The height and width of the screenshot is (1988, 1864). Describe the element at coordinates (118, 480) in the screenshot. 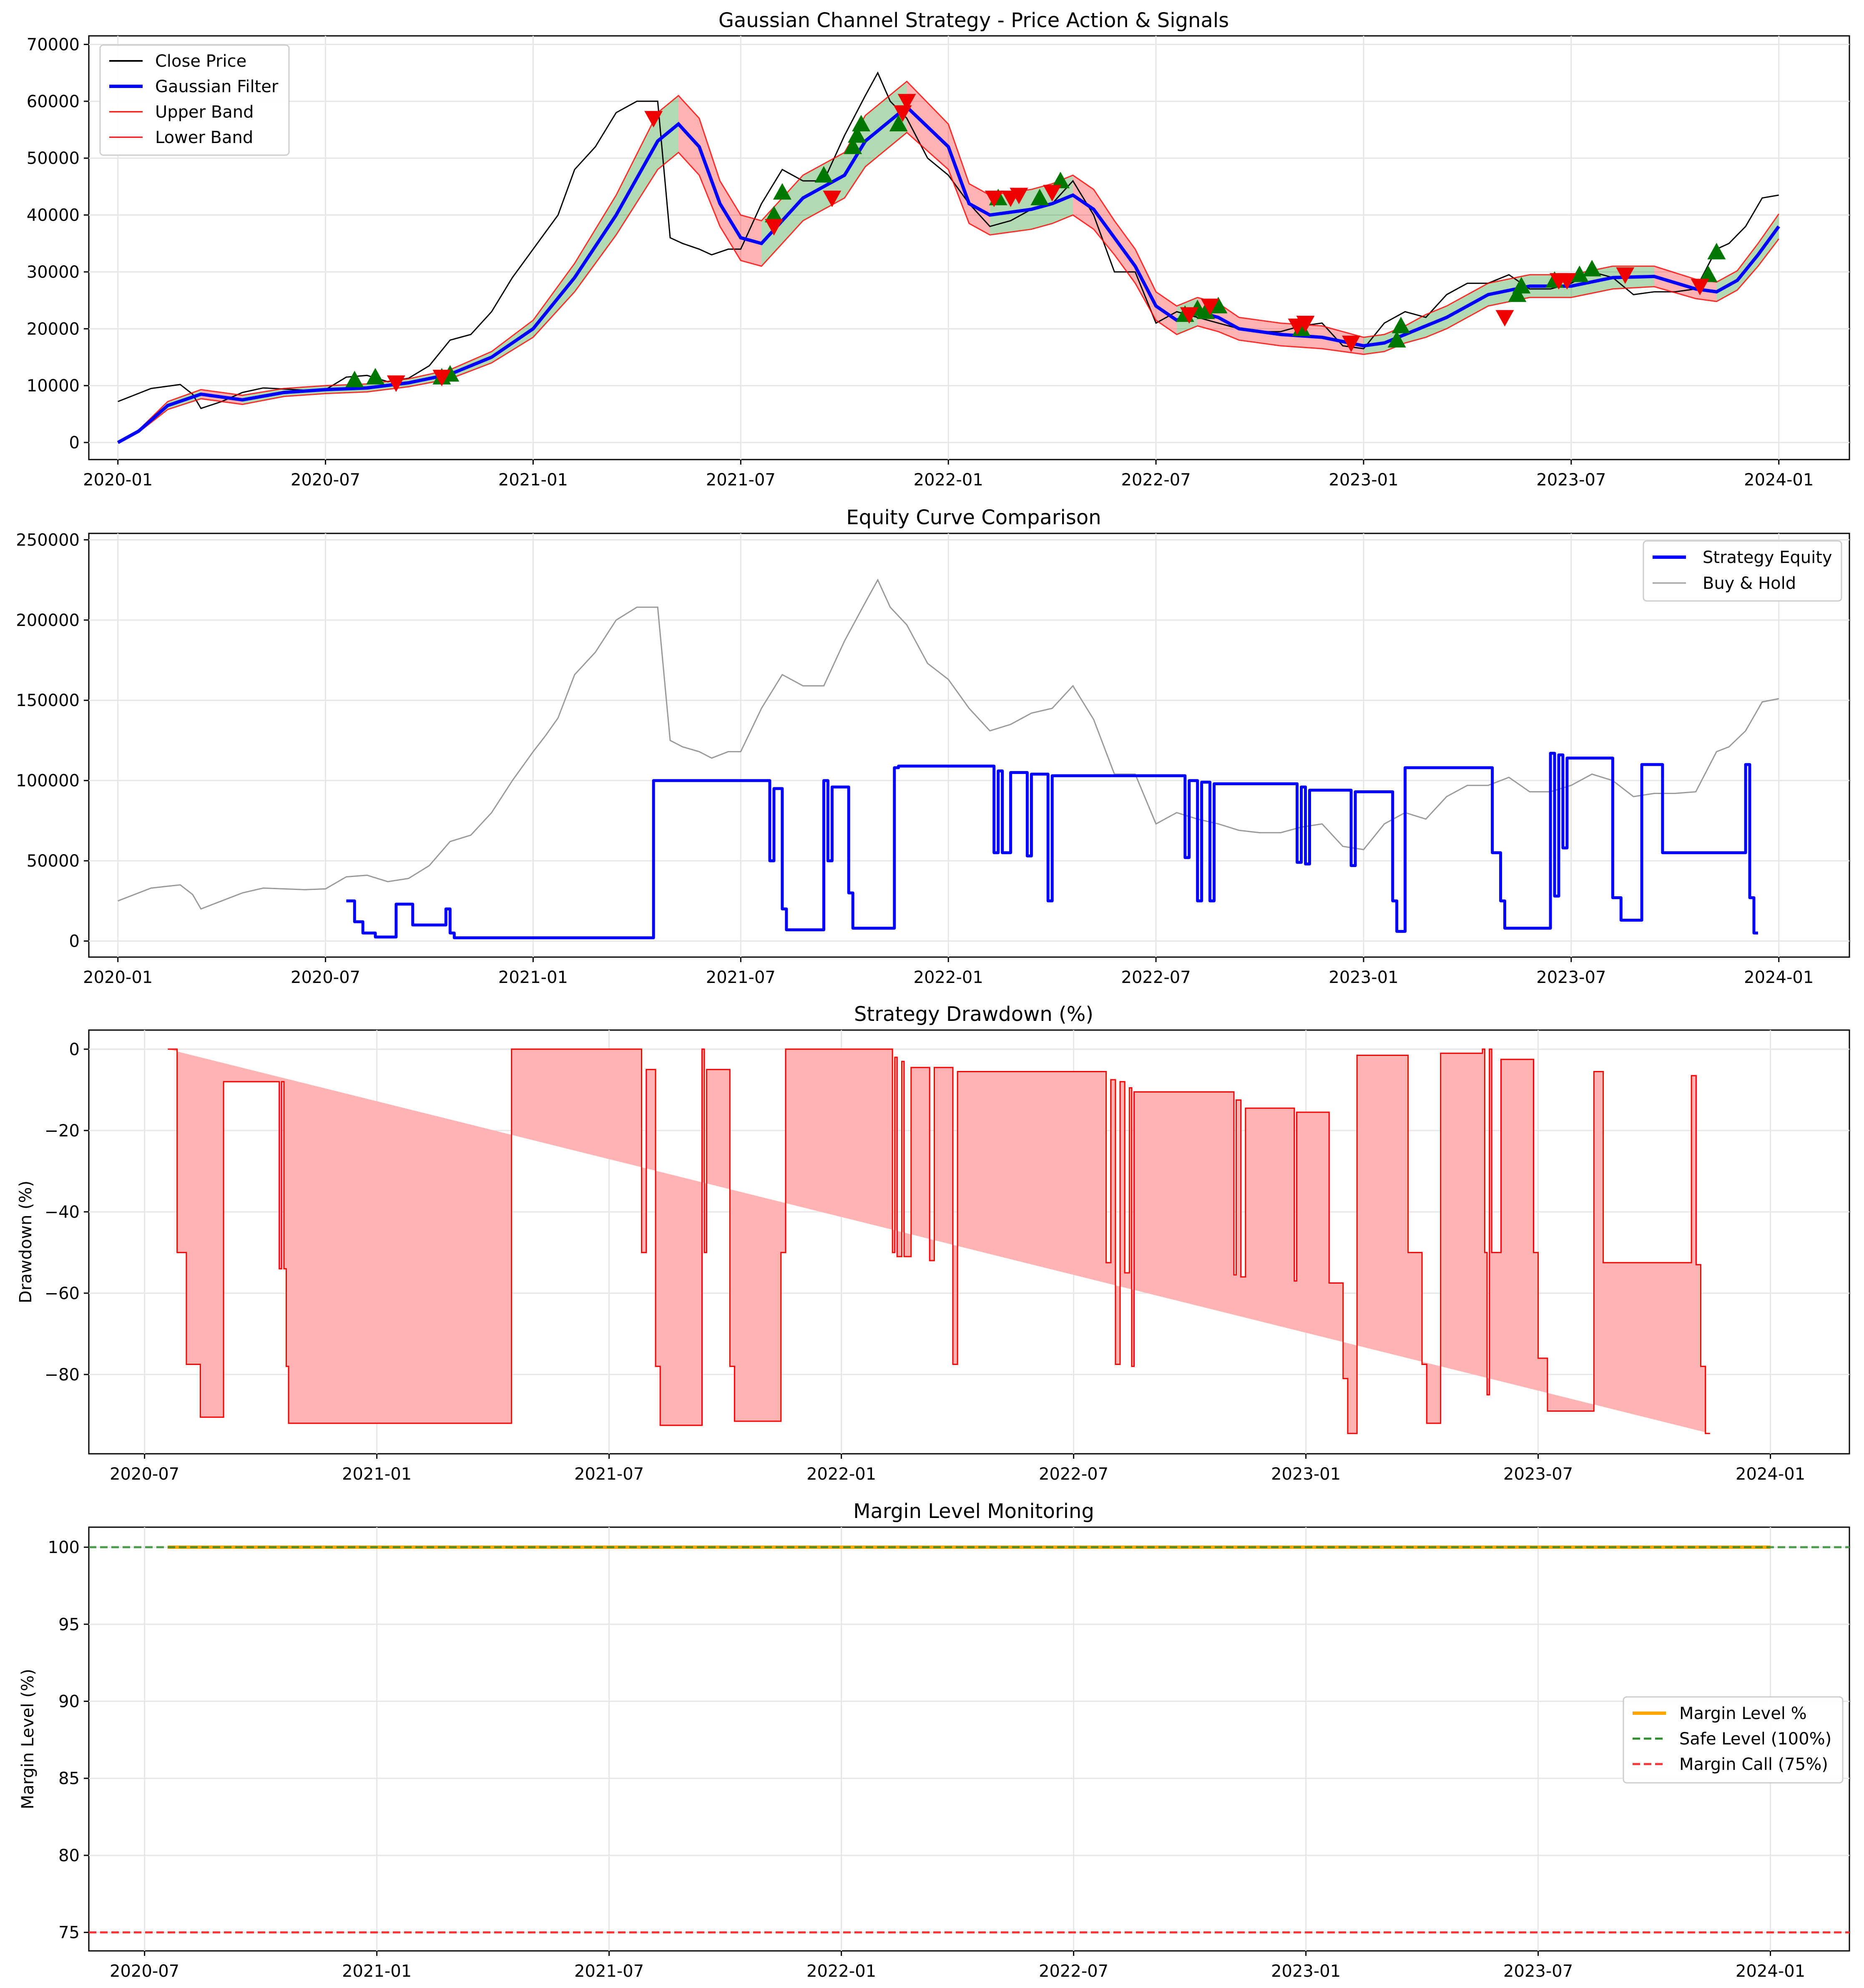

I see `price-xtick-label: 2020-01` at that location.